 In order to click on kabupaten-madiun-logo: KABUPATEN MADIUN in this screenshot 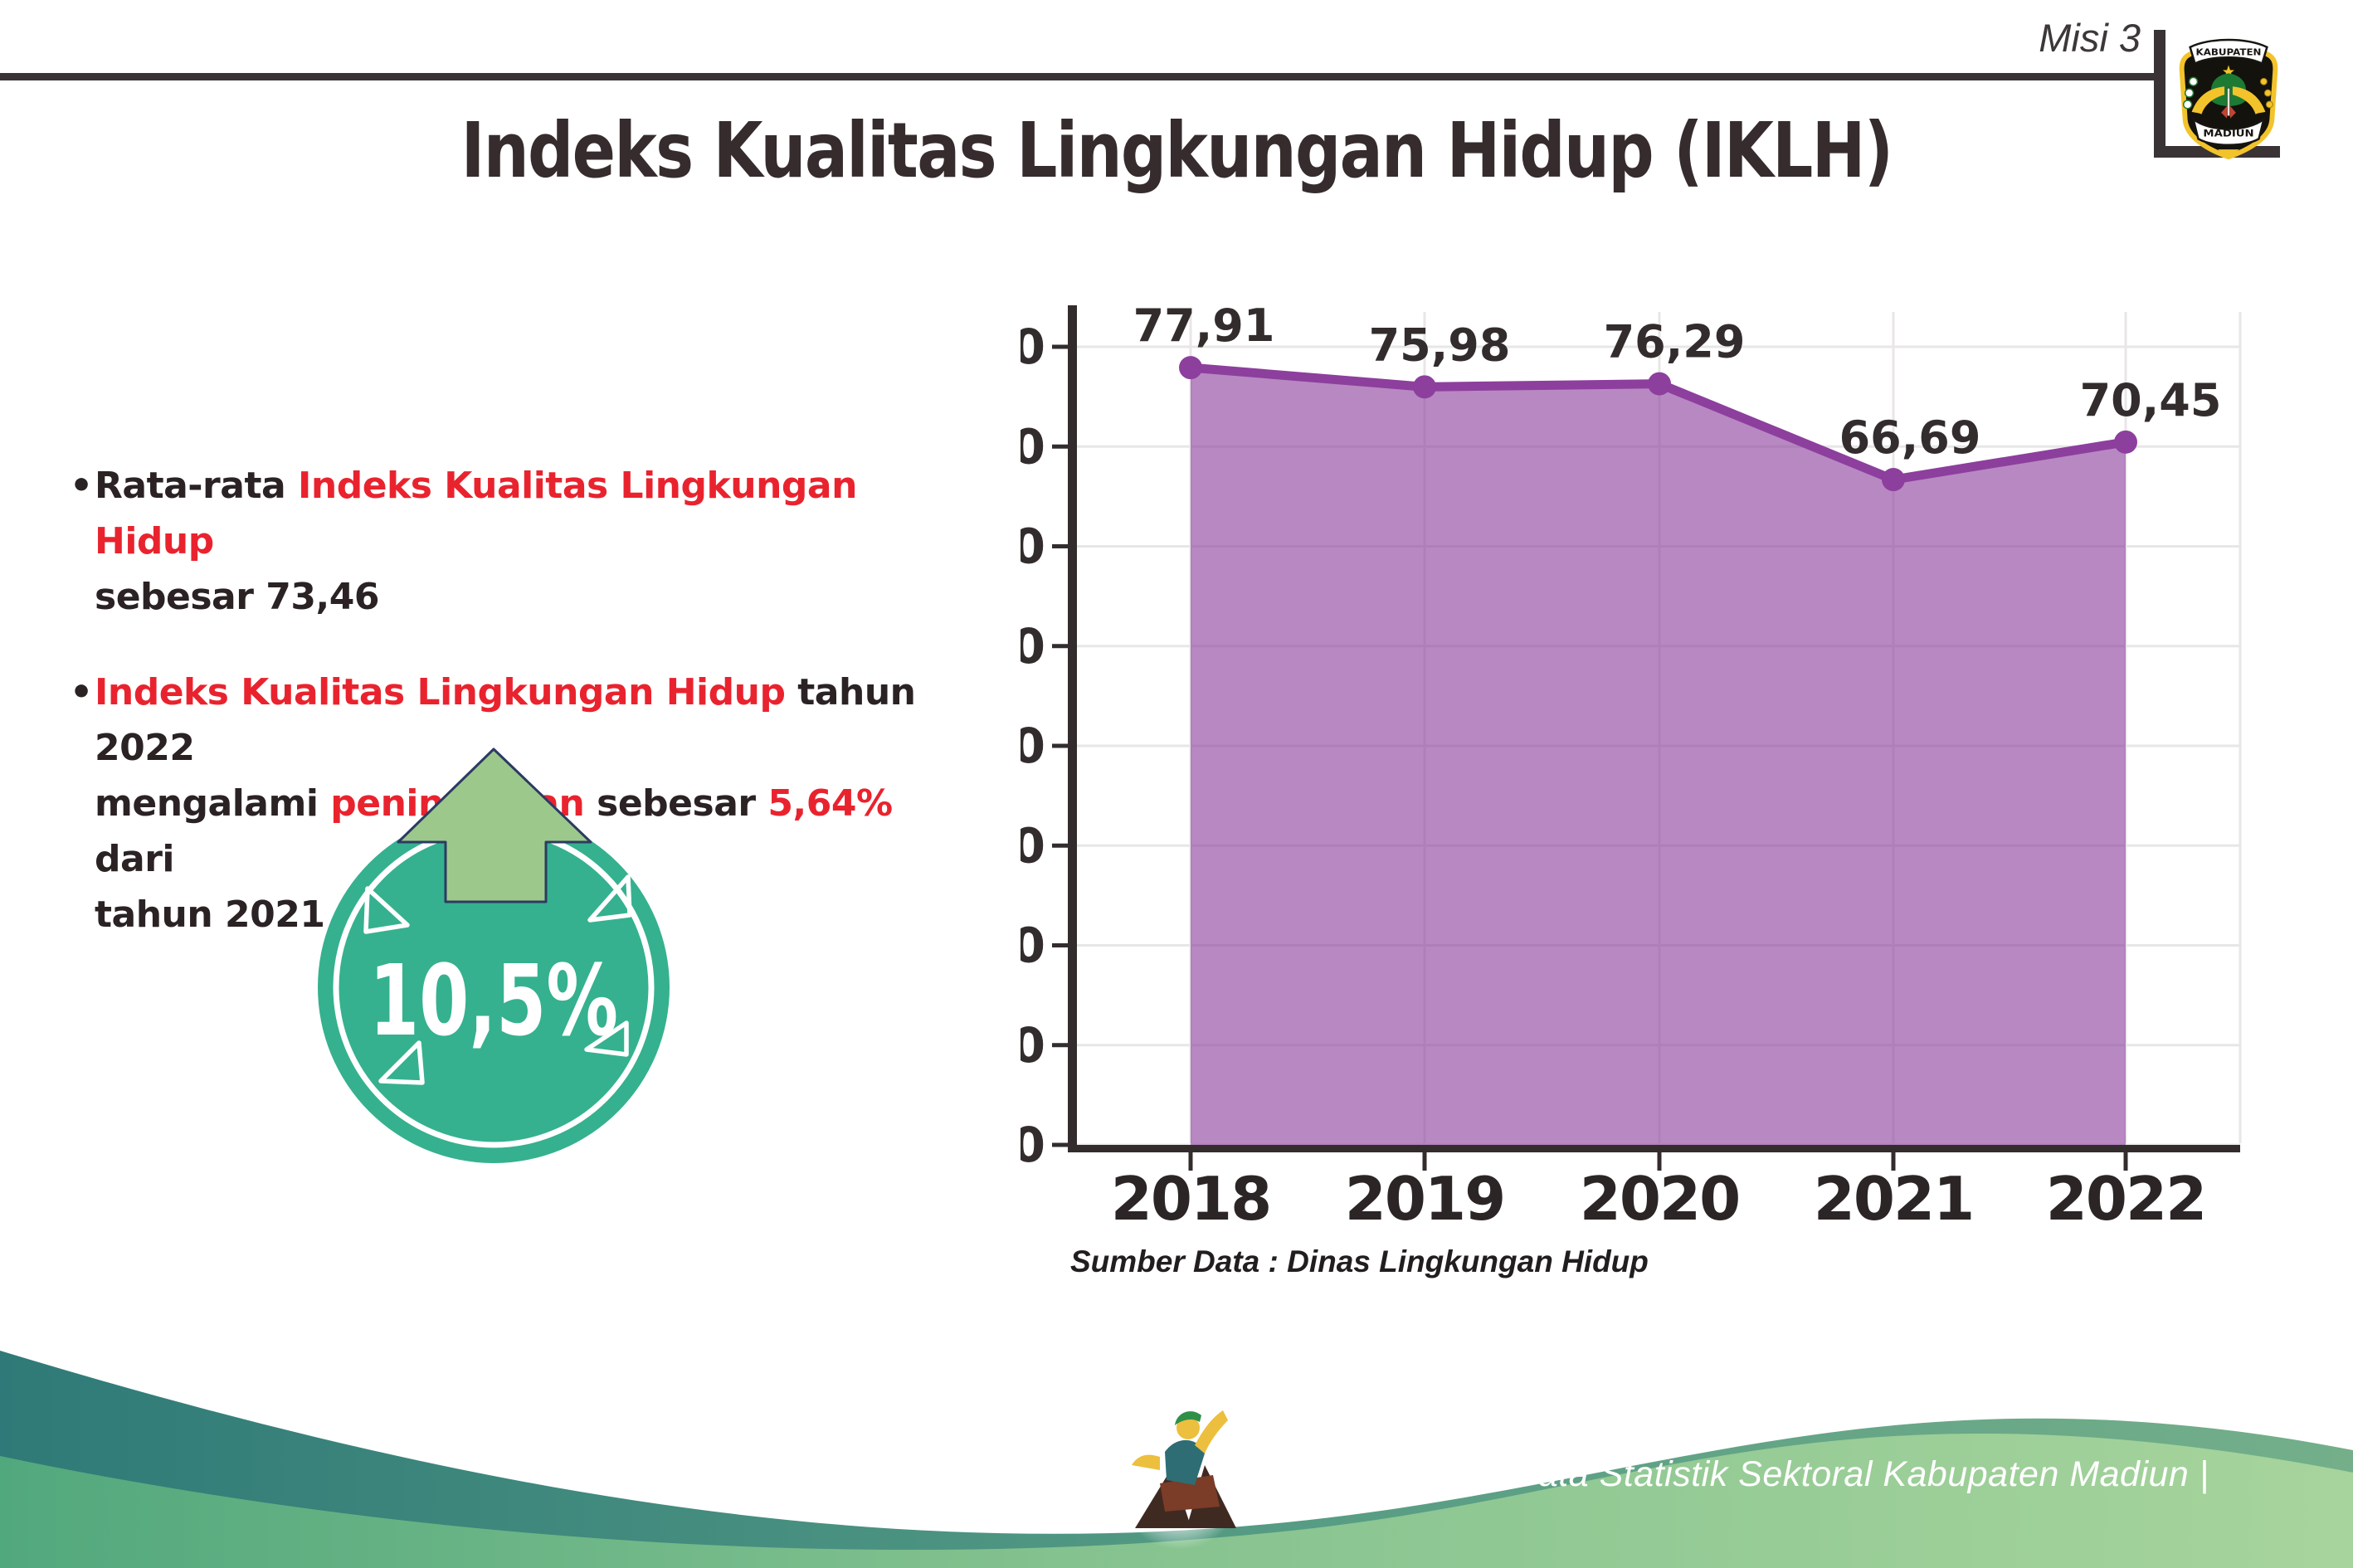, I will do `click(2228, 99)`.